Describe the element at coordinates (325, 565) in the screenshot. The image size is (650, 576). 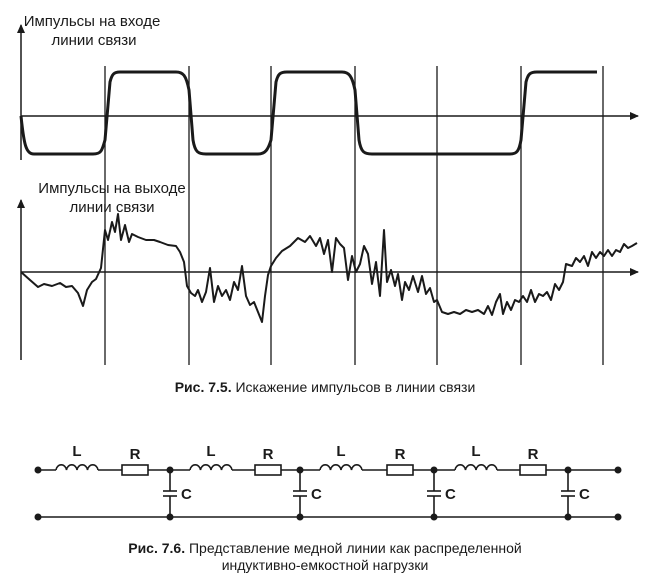
I see `figure-7-6-caption-line2: индуктивно-емкостной нагрузки` at that location.